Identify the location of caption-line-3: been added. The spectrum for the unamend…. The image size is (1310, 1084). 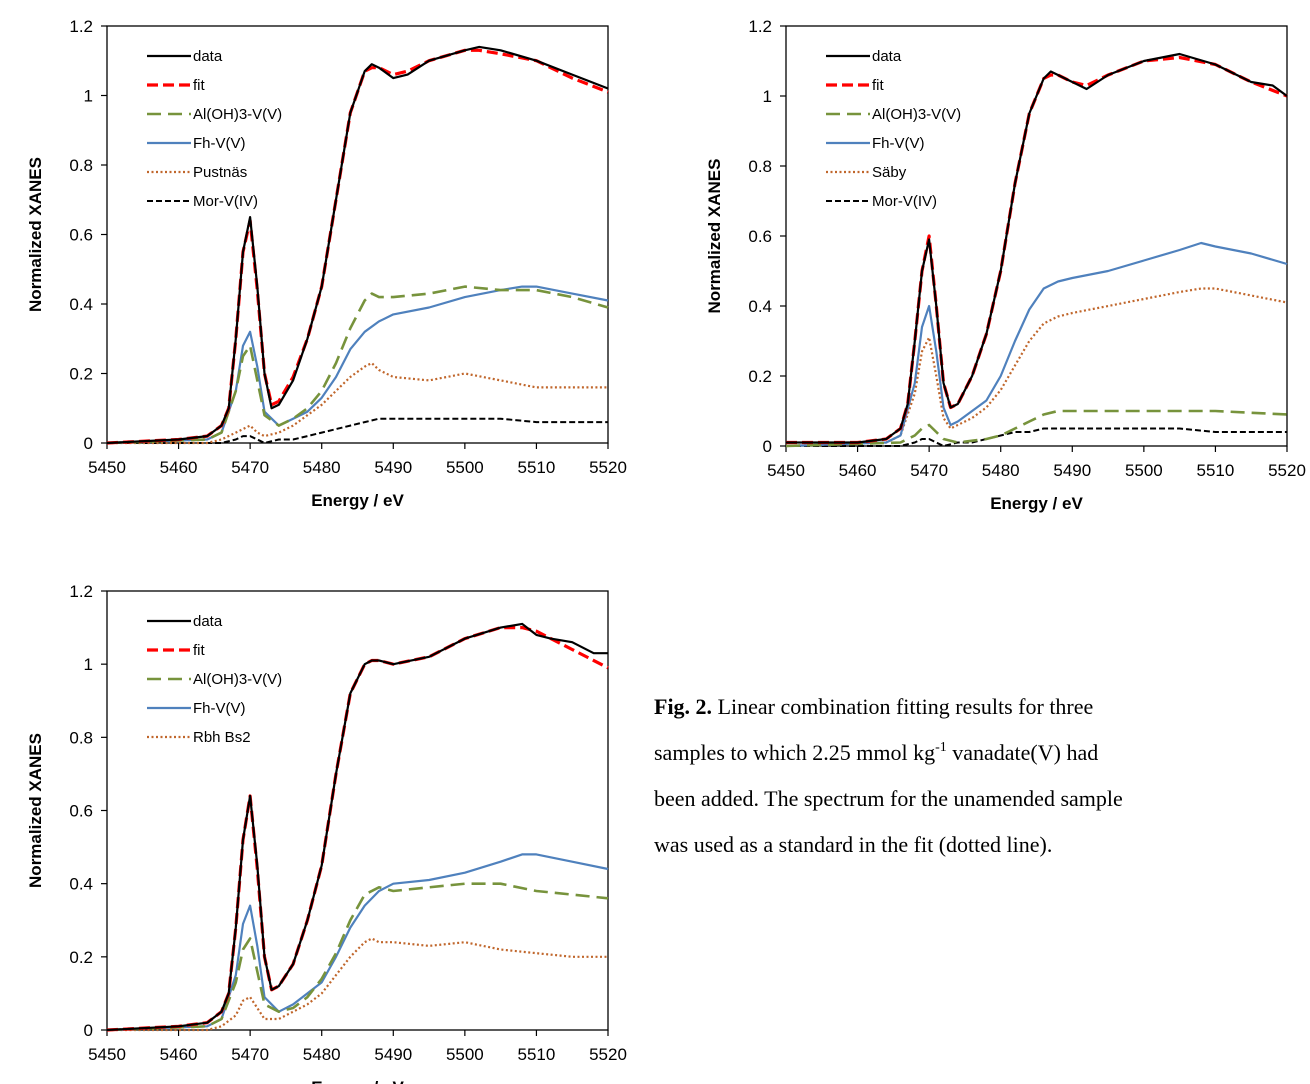
(888, 798).